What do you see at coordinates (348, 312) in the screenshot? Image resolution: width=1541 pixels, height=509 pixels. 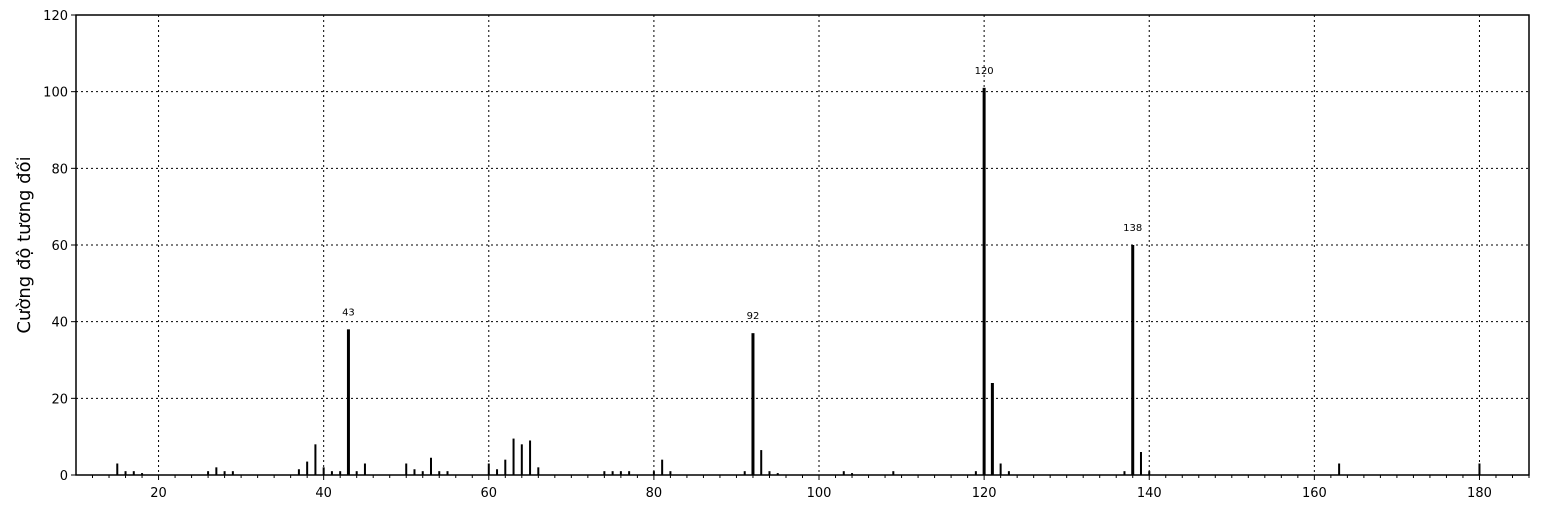 I see `peak-annotation-43: 43` at bounding box center [348, 312].